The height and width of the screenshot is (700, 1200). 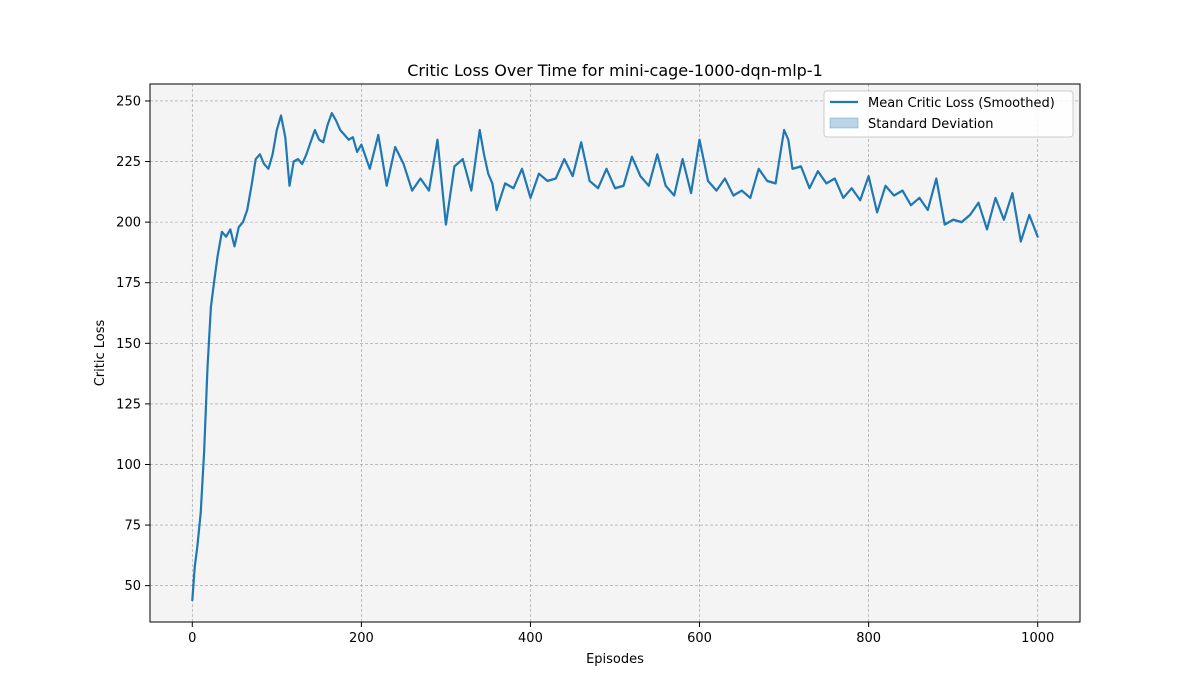 What do you see at coordinates (615, 659) in the screenshot?
I see `x-axis-label: Episodes` at bounding box center [615, 659].